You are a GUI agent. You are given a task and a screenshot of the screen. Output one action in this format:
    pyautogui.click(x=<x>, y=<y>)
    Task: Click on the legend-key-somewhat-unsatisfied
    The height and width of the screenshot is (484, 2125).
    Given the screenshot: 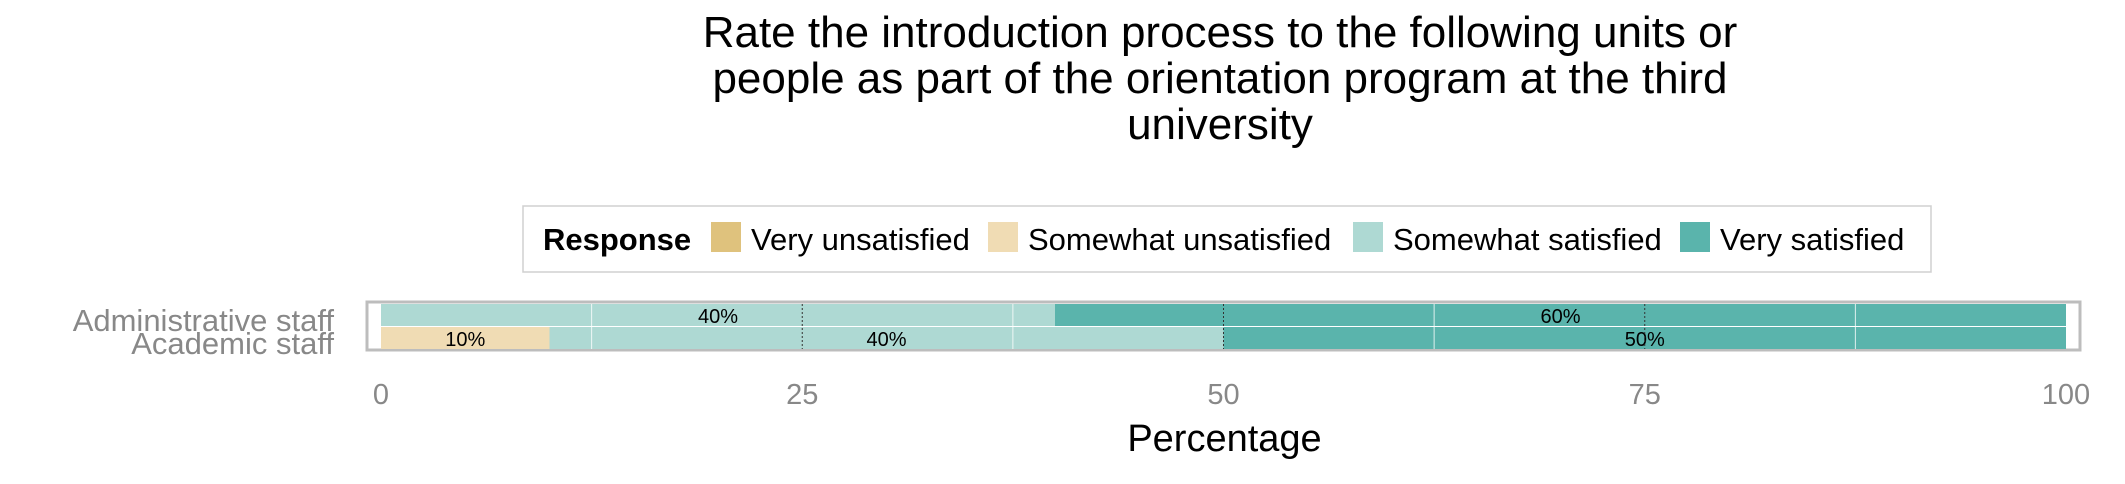 What is the action you would take?
    pyautogui.click(x=1003, y=237)
    